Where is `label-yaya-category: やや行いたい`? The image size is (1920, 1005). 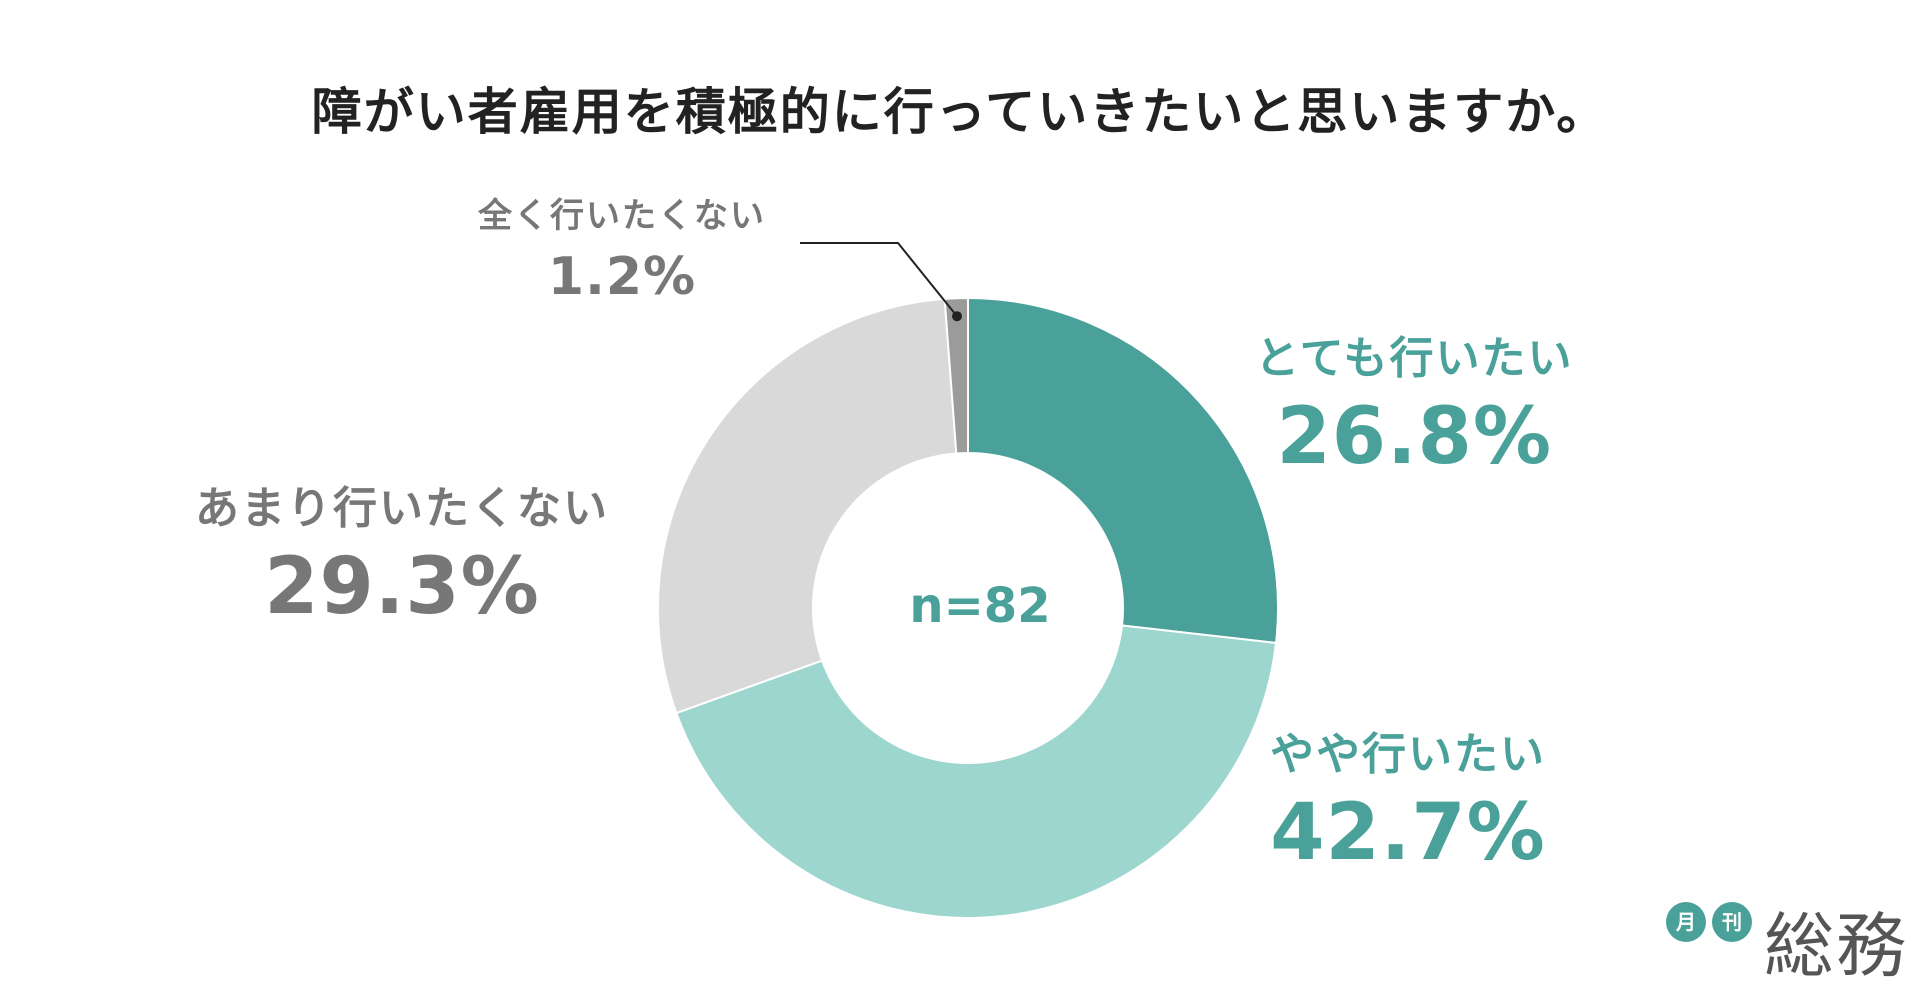 label-yaya-category: やや行いたい is located at coordinates (1408, 754).